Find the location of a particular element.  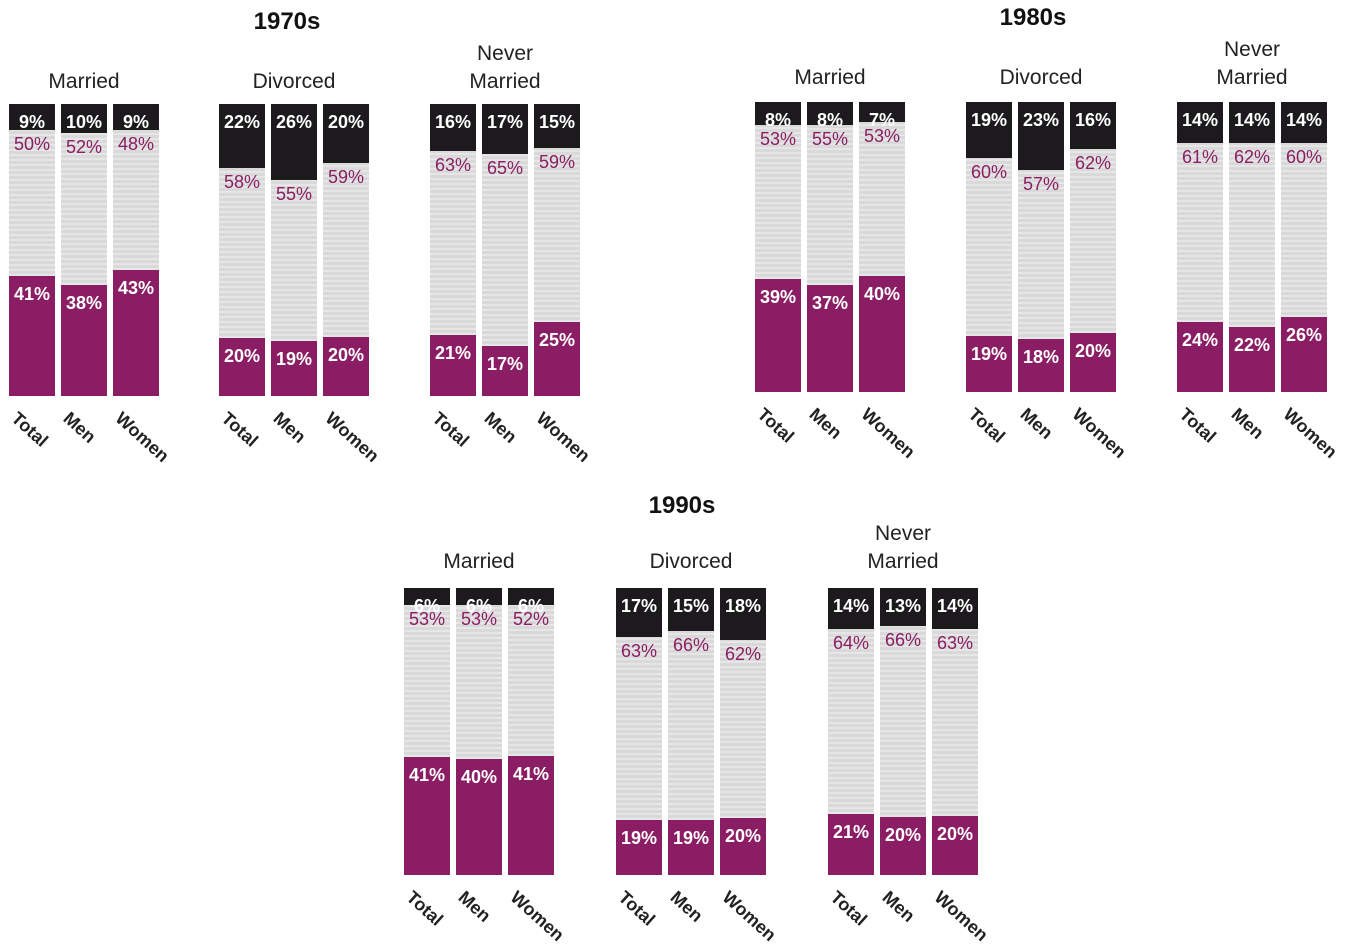

value-label-top: 13% is located at coordinates (903, 606).